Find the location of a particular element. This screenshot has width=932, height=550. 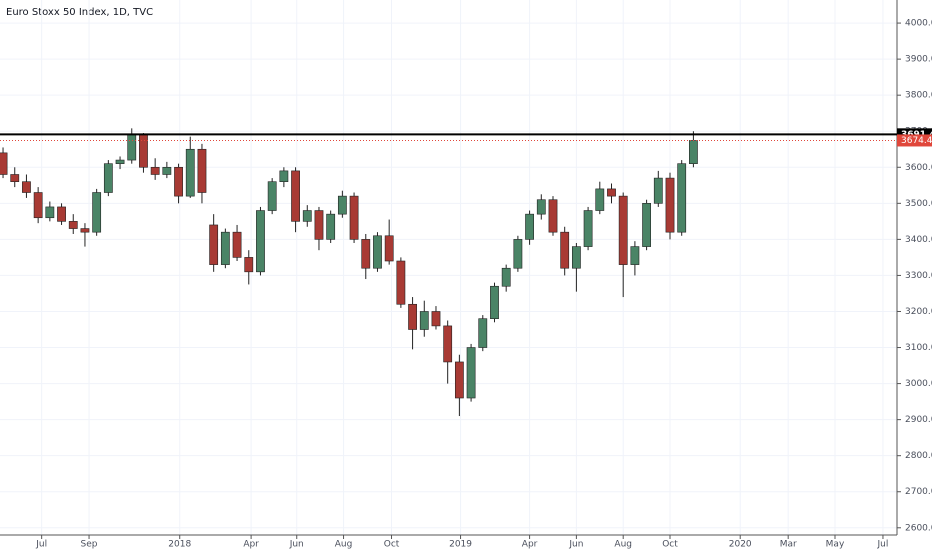

x-tick-label: Mar is located at coordinates (788, 545).